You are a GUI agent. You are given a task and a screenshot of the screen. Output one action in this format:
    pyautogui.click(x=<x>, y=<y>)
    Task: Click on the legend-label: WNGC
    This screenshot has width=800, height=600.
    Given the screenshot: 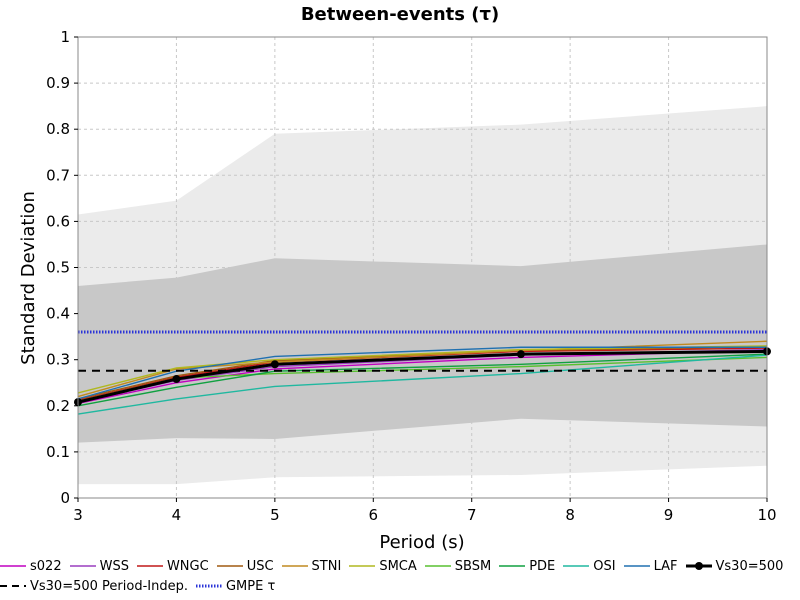 What is the action you would take?
    pyautogui.click(x=187, y=566)
    